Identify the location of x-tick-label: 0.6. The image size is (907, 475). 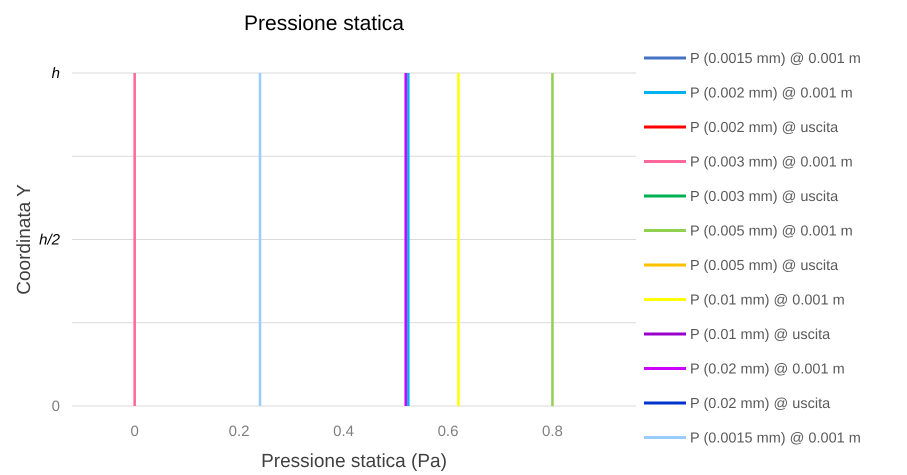
(448, 431).